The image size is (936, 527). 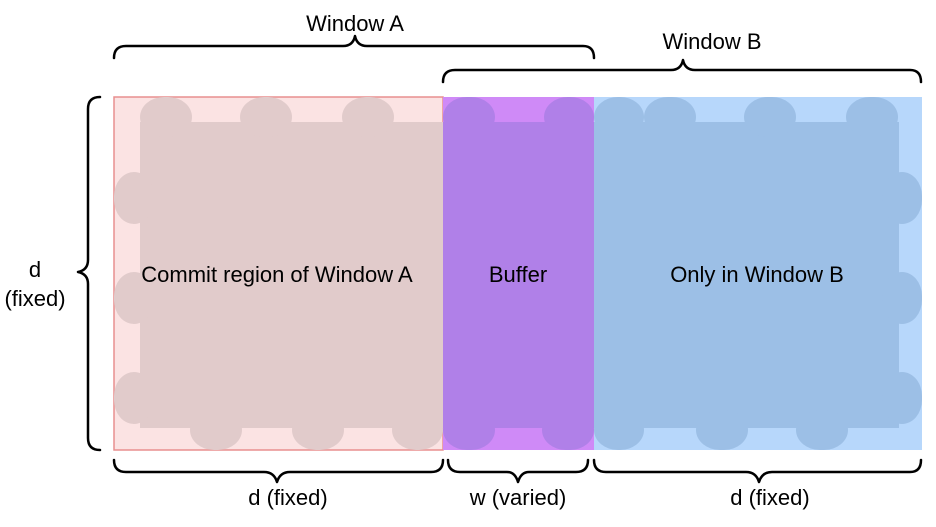 What do you see at coordinates (757, 471) in the screenshot?
I see `bottom-d-right-brace` at bounding box center [757, 471].